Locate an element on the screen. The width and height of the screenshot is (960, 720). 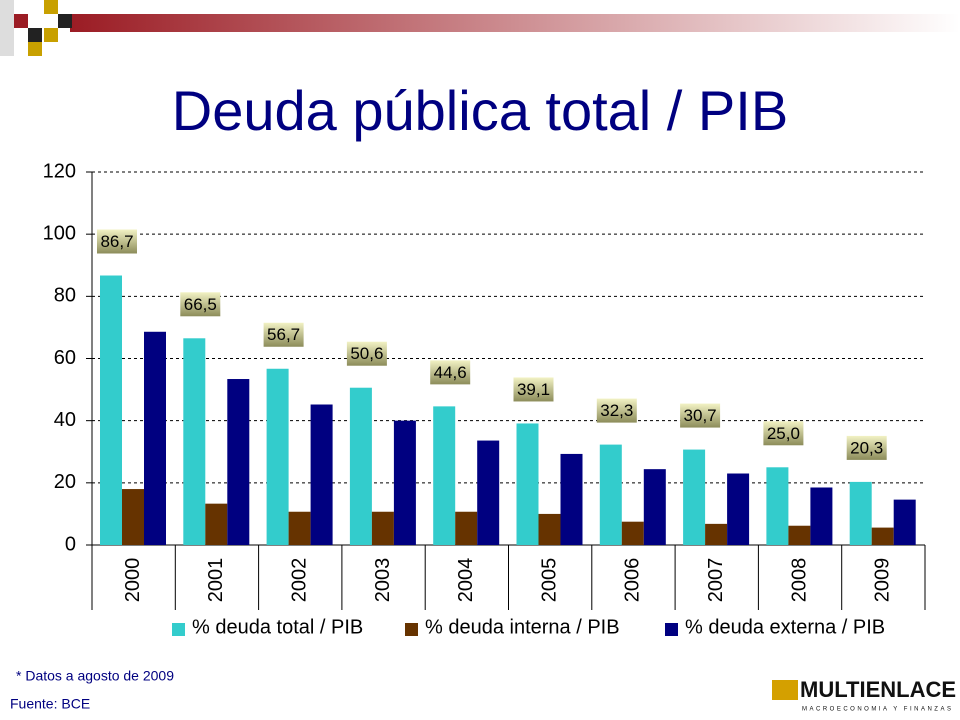
top-bar is located at coordinates (515, 23).